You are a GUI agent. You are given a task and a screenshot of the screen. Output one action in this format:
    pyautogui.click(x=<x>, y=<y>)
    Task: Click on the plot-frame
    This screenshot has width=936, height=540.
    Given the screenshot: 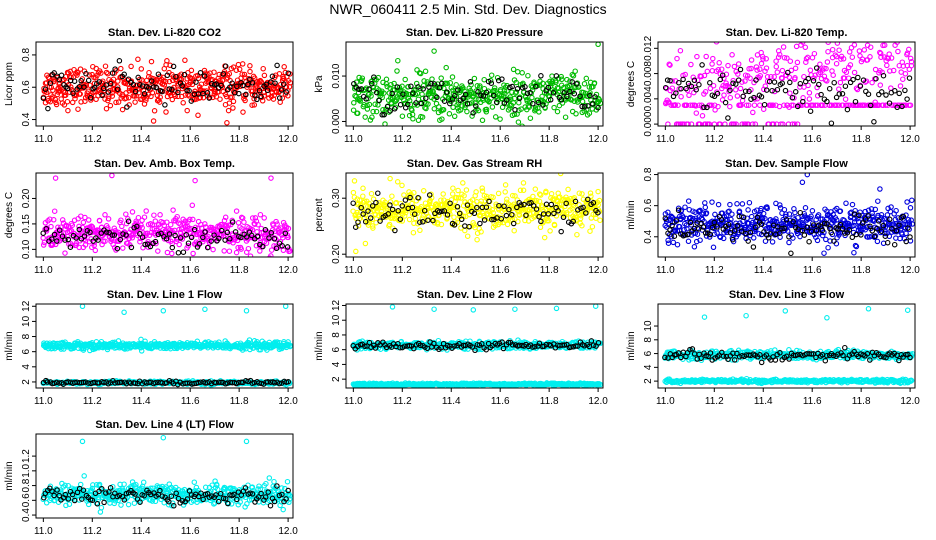 What is the action you would take?
    pyautogui.click(x=164, y=346)
    